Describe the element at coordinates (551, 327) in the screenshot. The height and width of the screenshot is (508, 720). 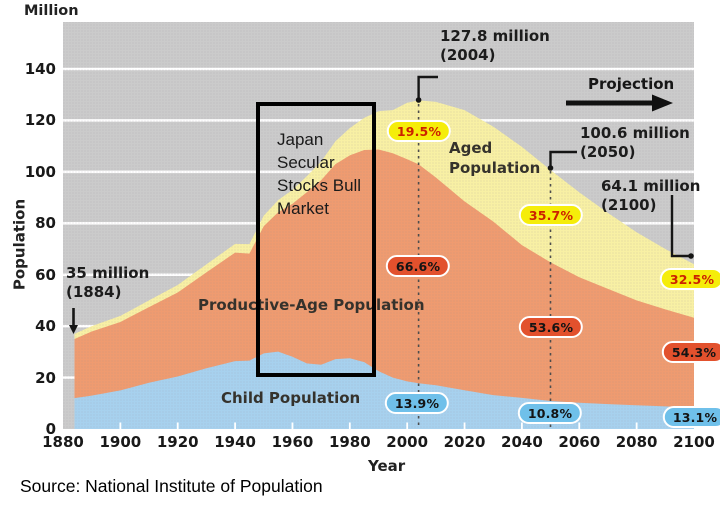
I see `share-badge-productive-2050: 53.6%` at that location.